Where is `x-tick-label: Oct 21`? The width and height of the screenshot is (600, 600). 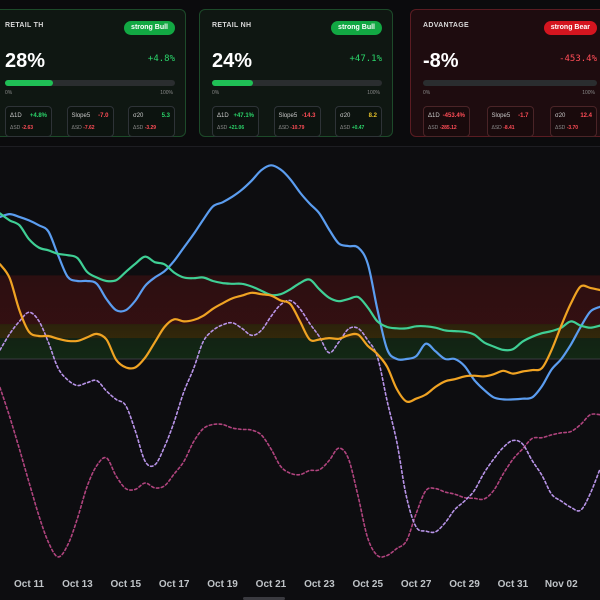
x-tick-label: Oct 21 is located at coordinates (271, 584).